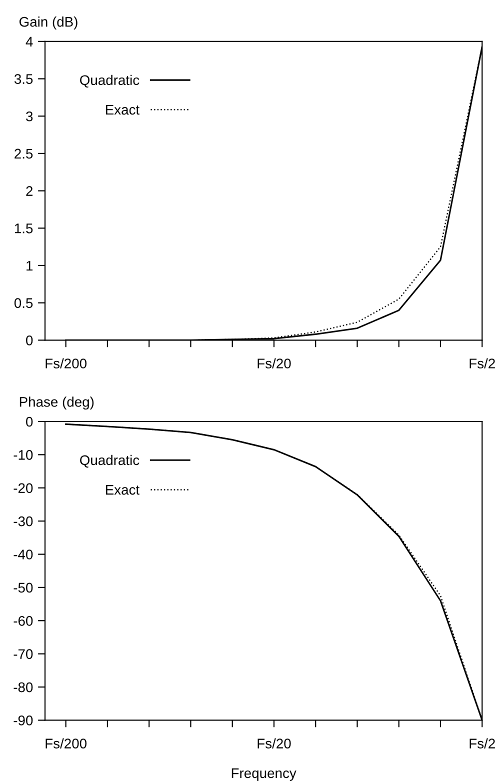 Image resolution: width=503 pixels, height=782 pixels. What do you see at coordinates (29, 191) in the screenshot?
I see `y-tick-label: 2` at bounding box center [29, 191].